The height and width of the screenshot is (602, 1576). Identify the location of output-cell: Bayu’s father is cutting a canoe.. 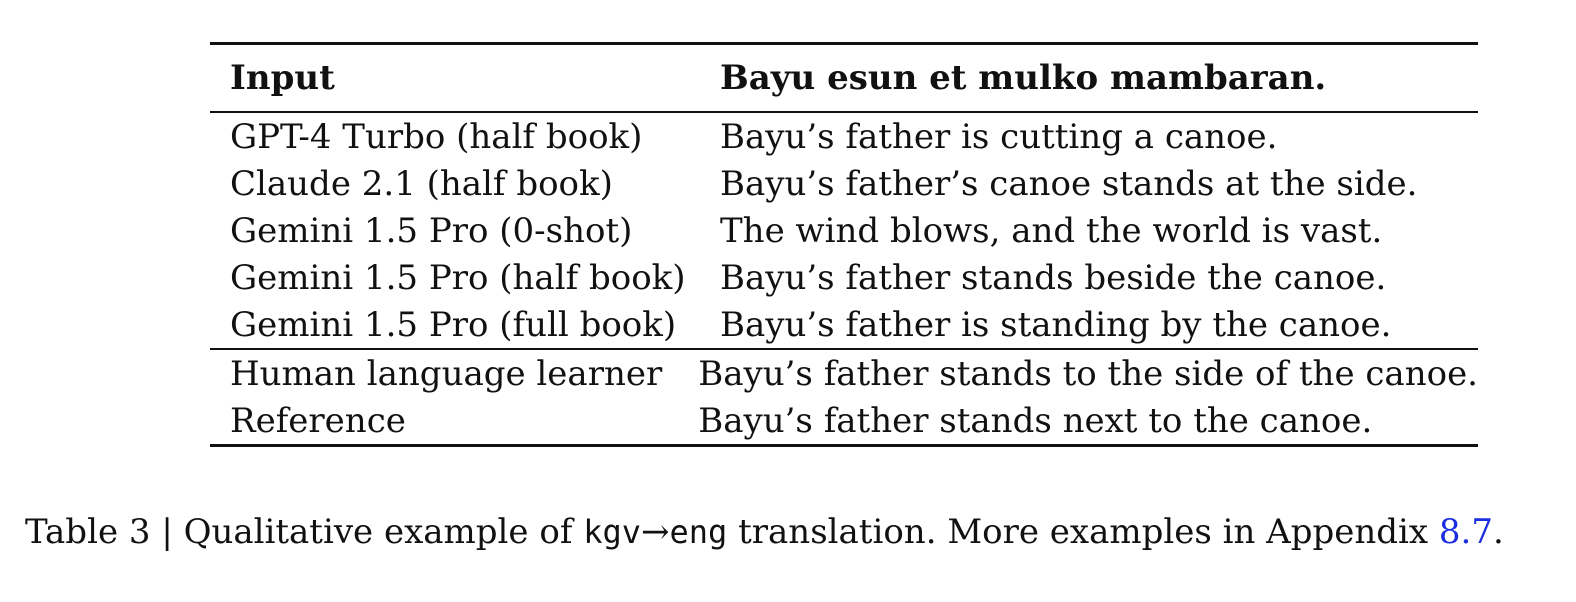
(999, 136).